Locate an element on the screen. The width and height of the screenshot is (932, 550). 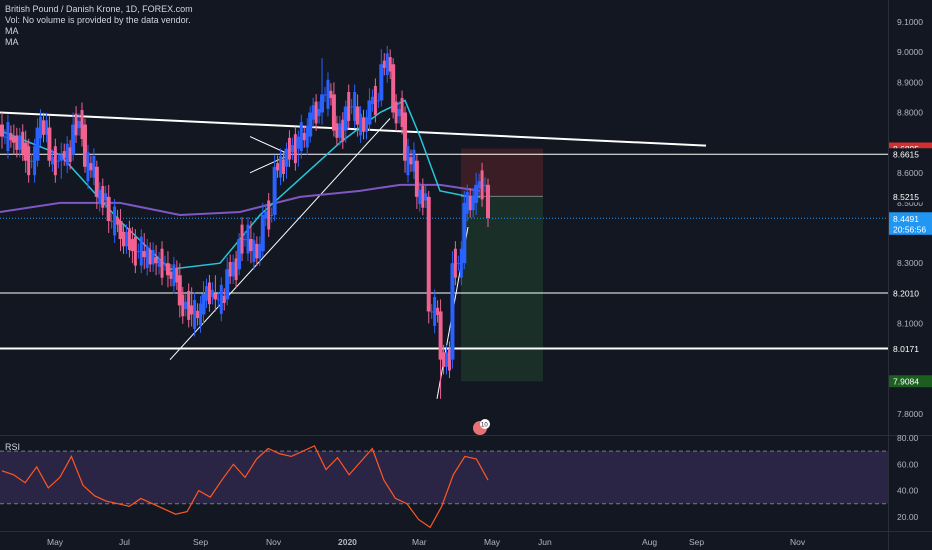
take-profit-zone is located at coordinates (502, 289).